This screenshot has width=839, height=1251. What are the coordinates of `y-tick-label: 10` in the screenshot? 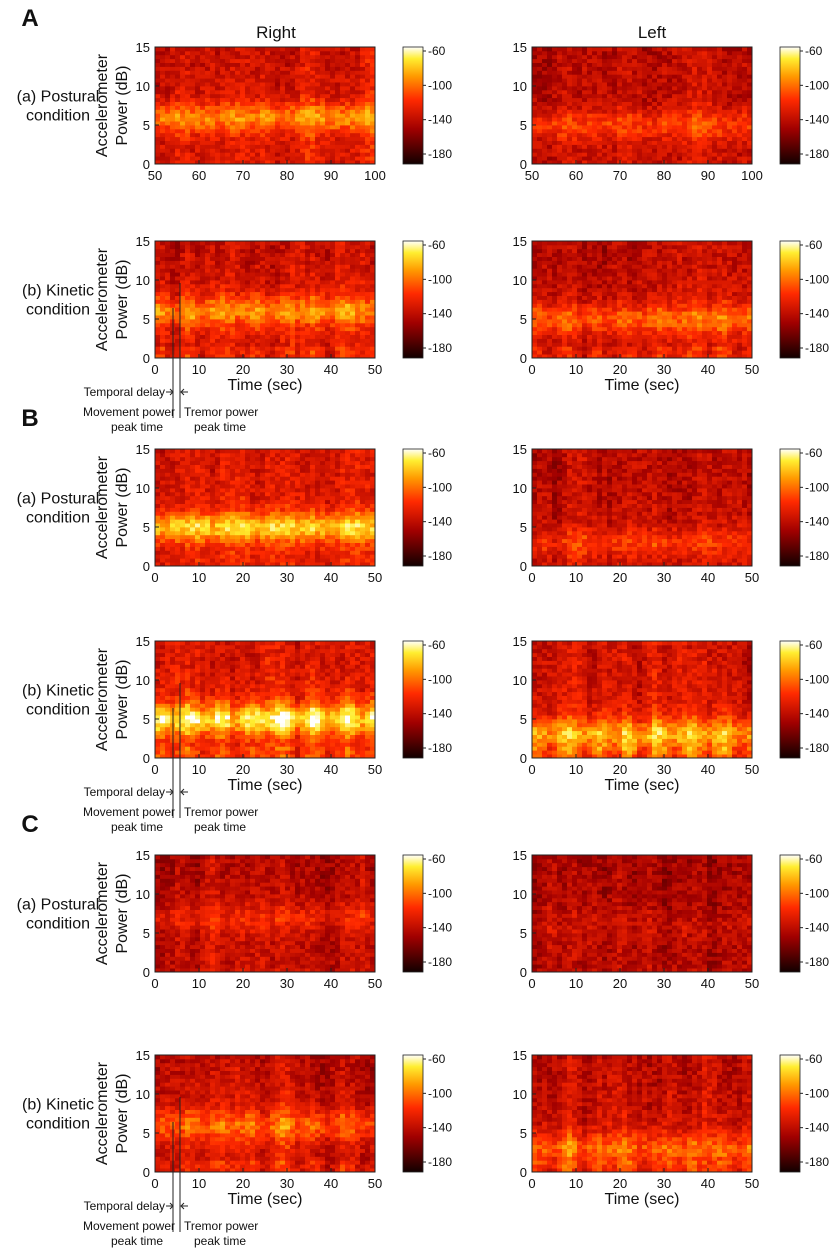 It's located at (143, 86).